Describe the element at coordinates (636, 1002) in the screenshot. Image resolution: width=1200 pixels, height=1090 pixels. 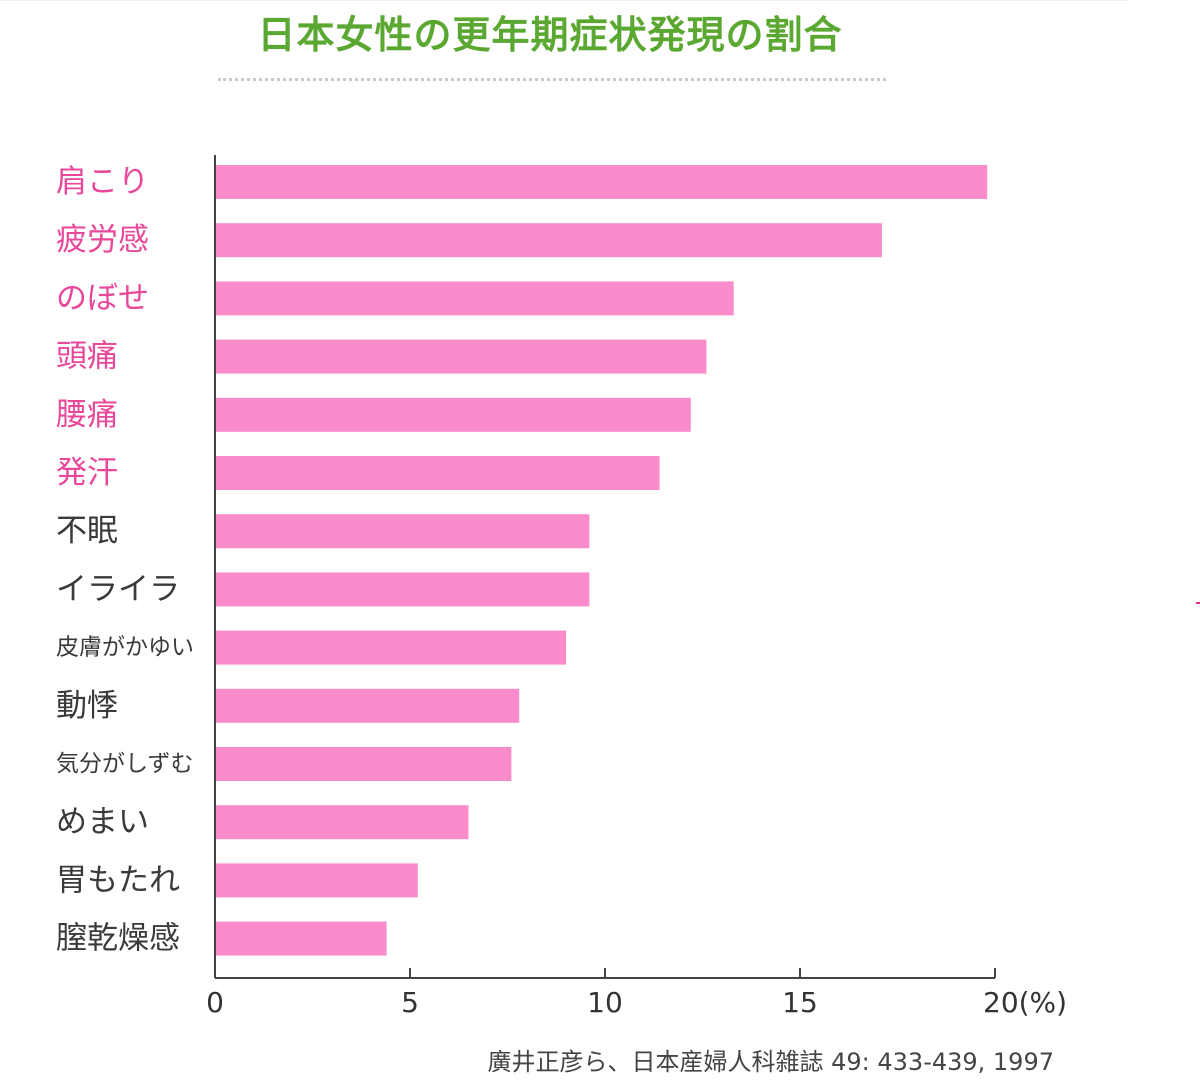
I see `x-tick-labels: 0 5 10 15 20(%)` at that location.